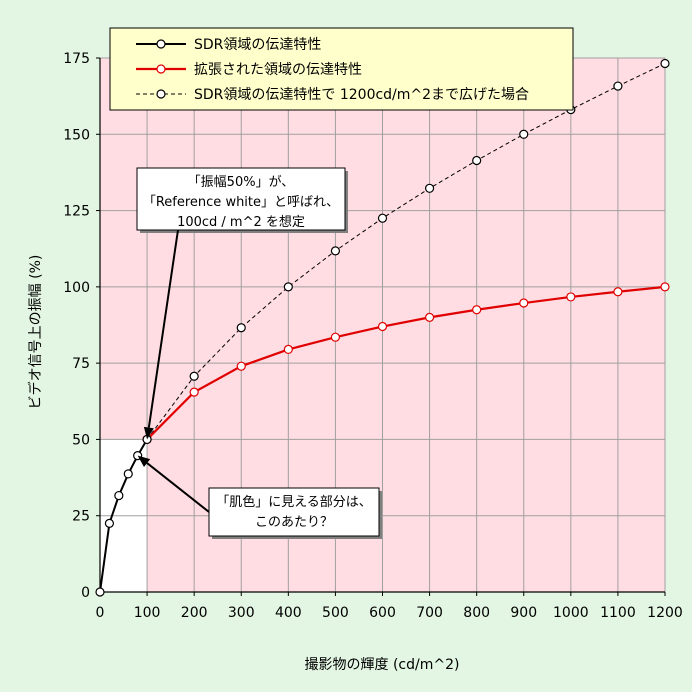 Image resolution: width=692 pixels, height=692 pixels. Describe the element at coordinates (241, 182) in the screenshot. I see `annotation-text-0-0: 「振幅50%」が、` at that location.